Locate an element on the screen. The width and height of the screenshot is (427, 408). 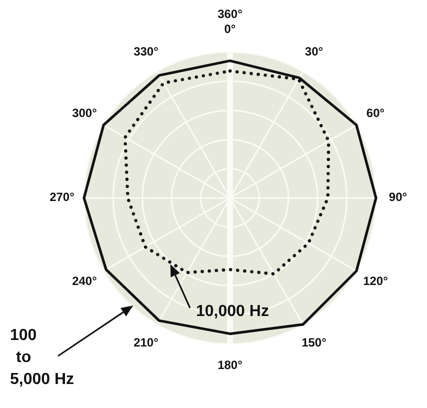
spoke-label: 180° is located at coordinates (230, 365).